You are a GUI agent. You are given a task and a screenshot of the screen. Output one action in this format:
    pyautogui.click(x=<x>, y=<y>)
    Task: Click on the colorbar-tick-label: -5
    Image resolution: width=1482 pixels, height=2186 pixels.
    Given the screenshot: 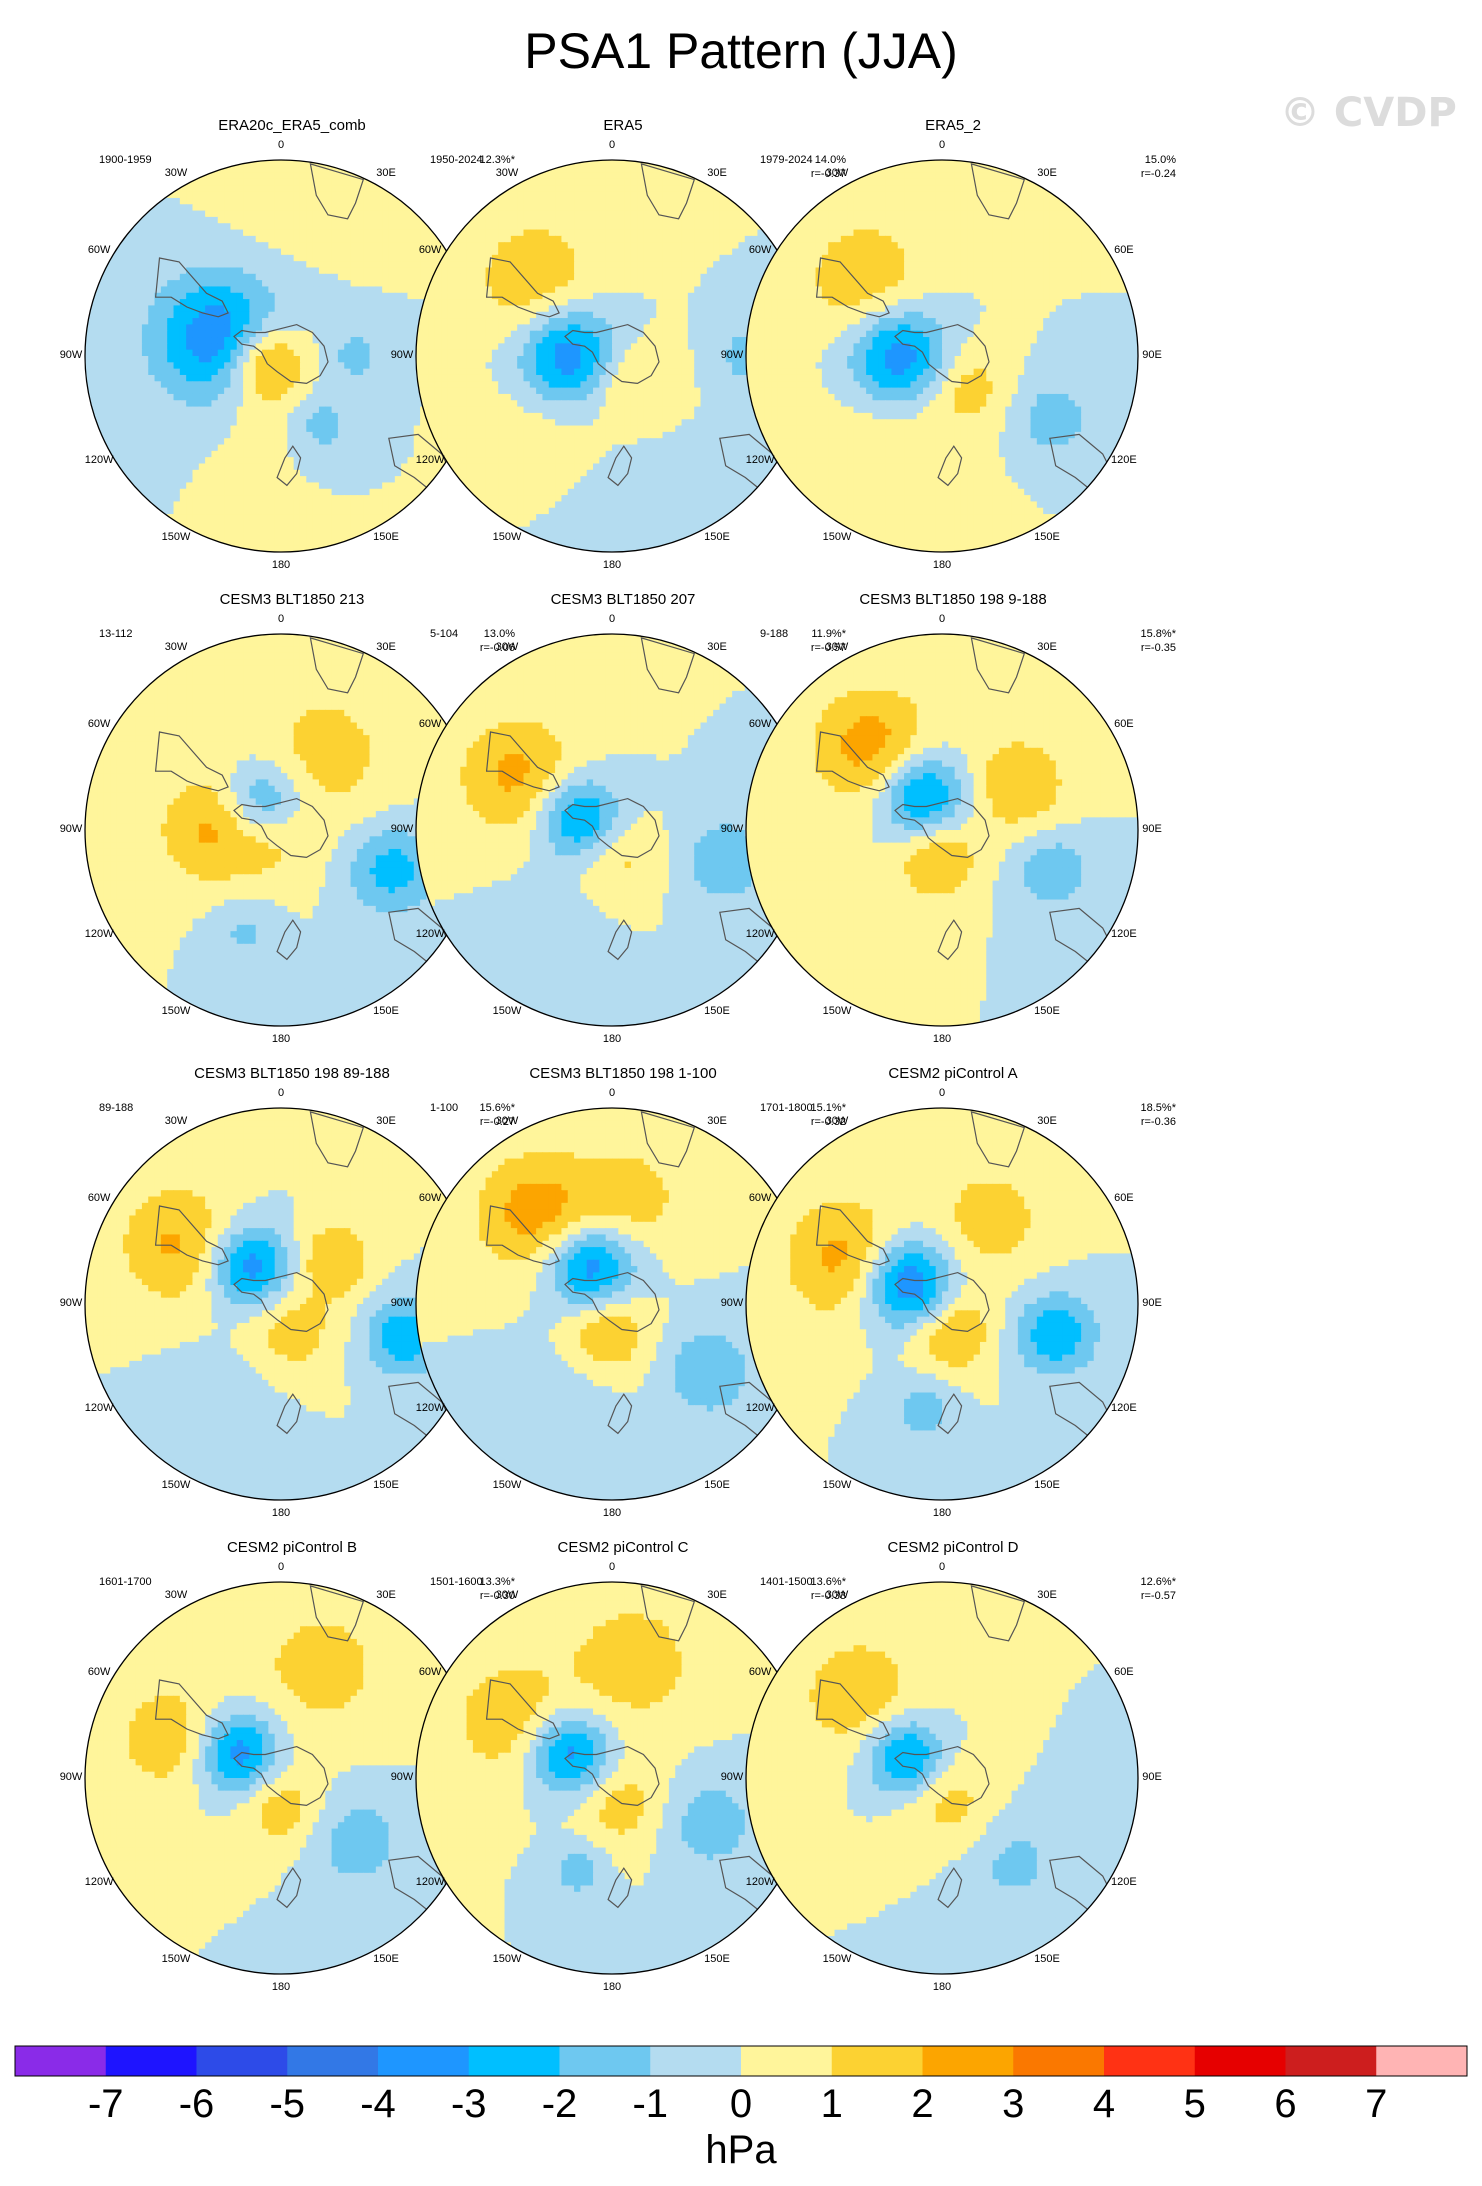 What is the action you would take?
    pyautogui.click(x=287, y=2104)
    